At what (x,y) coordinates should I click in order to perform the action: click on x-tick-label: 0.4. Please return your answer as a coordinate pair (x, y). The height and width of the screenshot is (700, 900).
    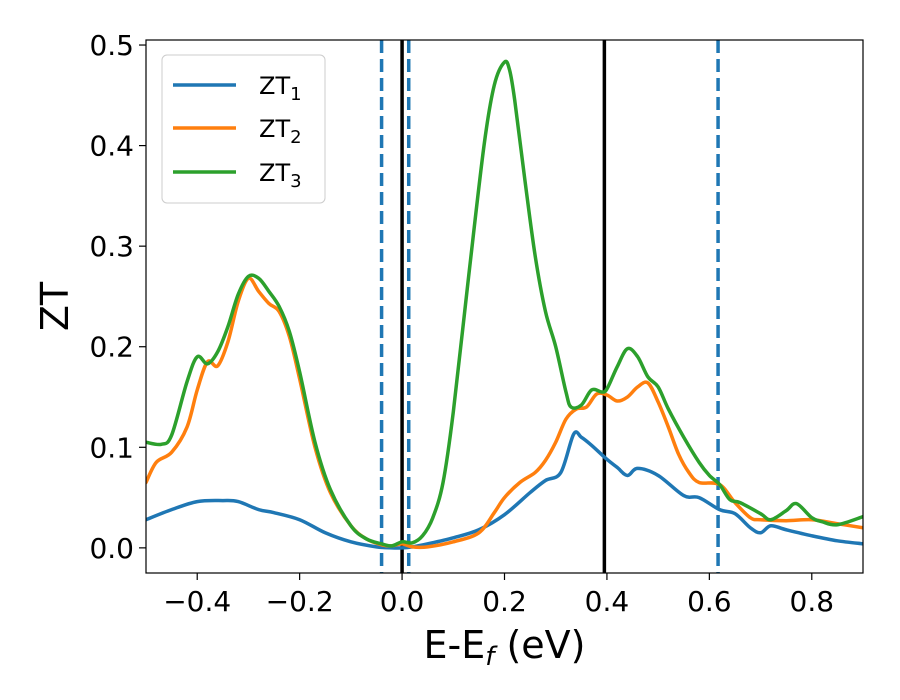
    Looking at the image, I should click on (607, 601).